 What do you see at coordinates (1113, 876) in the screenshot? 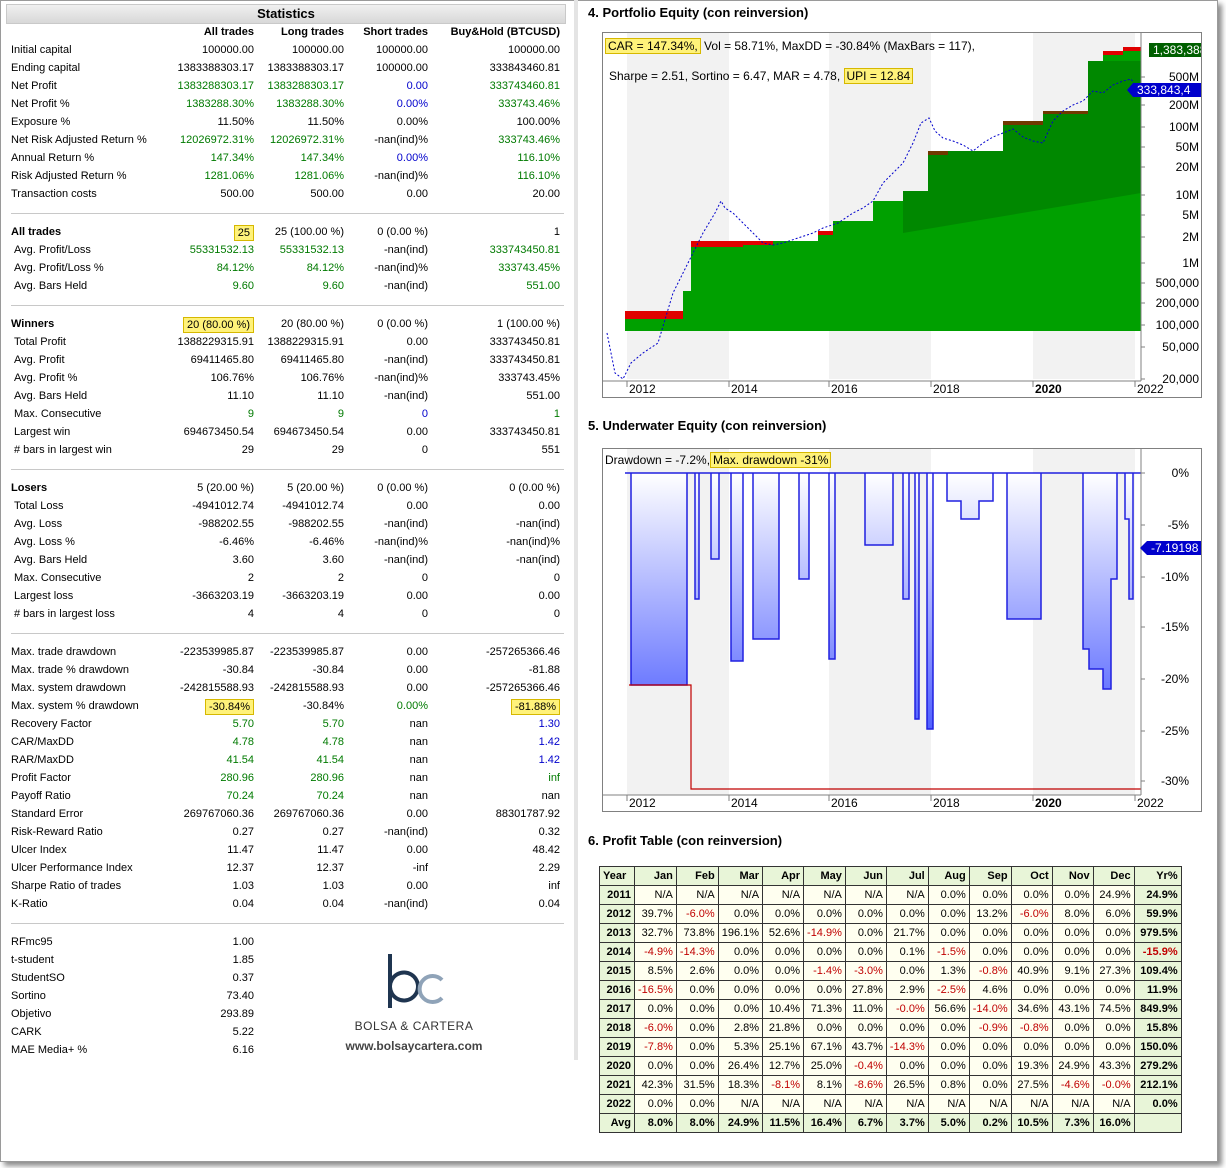
I see `table-header: Dec` at bounding box center [1113, 876].